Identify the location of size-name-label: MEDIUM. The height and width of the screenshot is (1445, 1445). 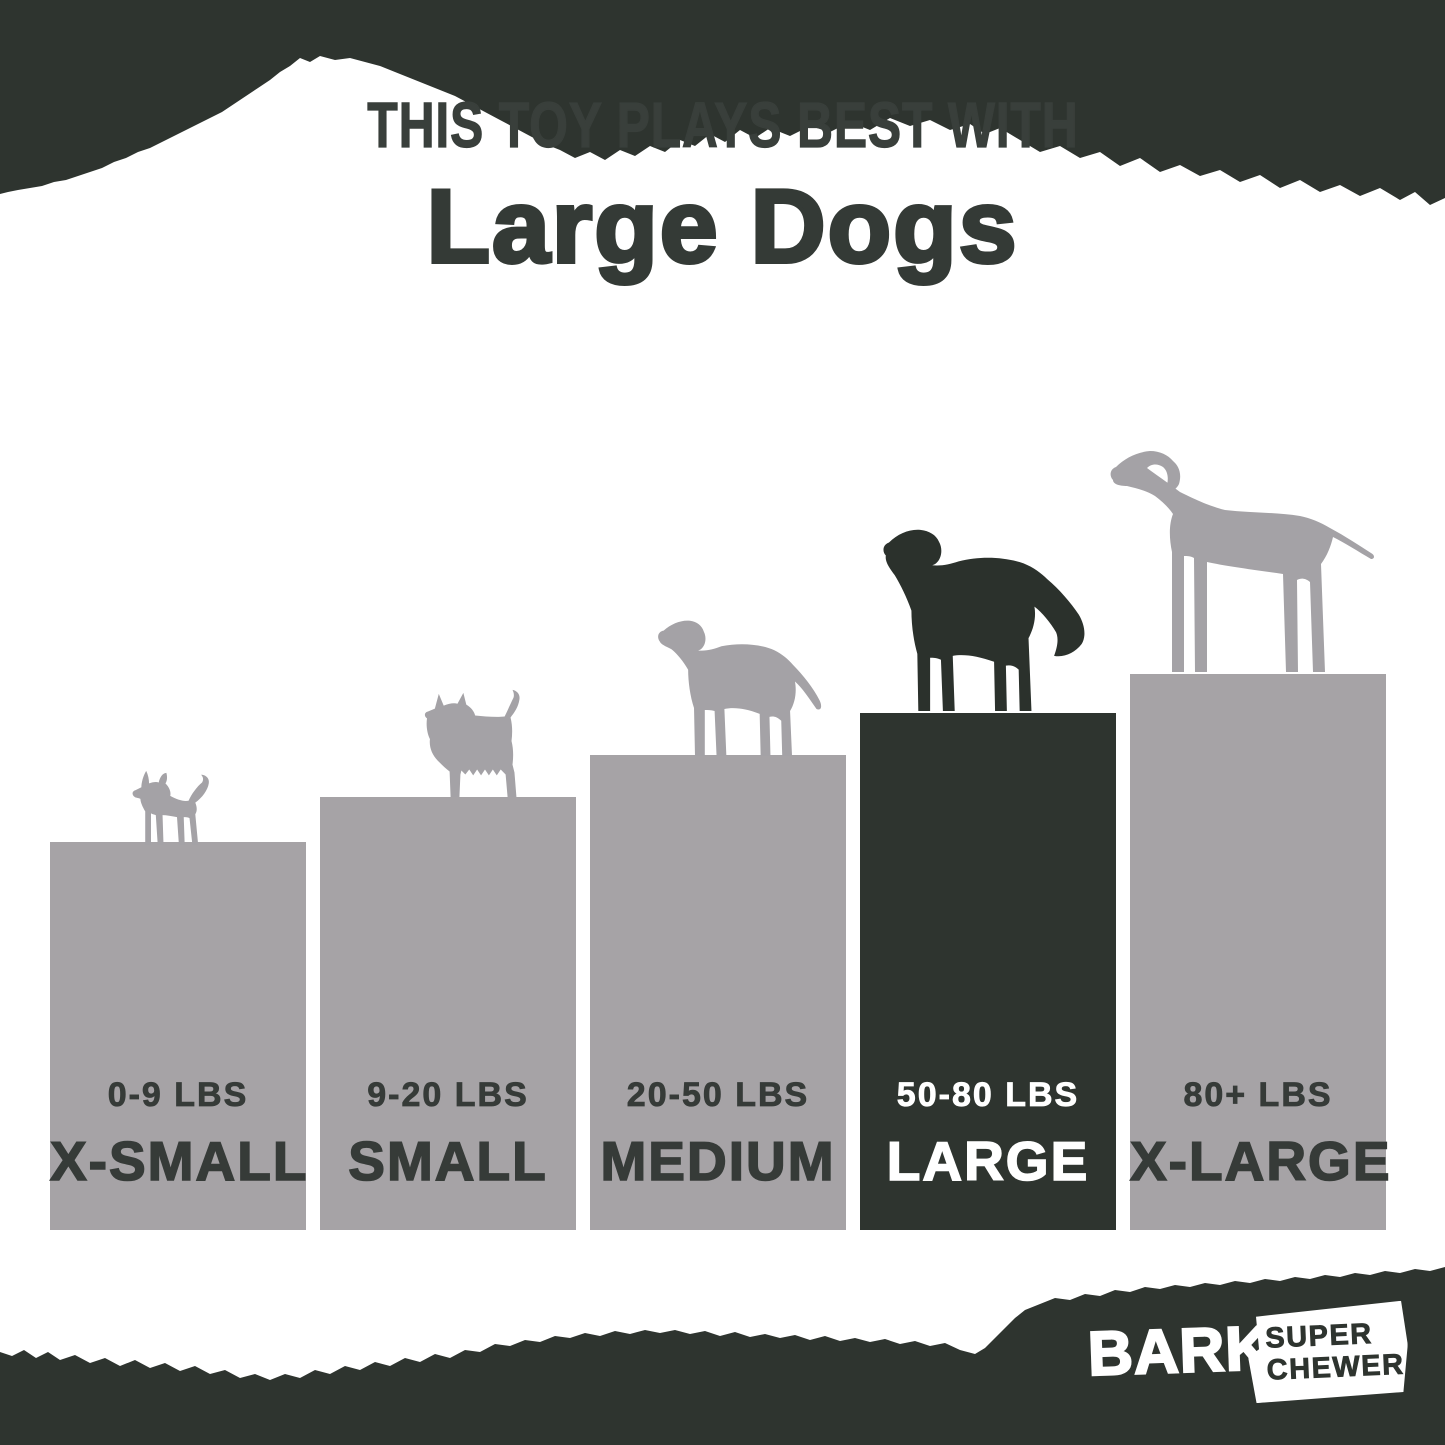
(718, 1161).